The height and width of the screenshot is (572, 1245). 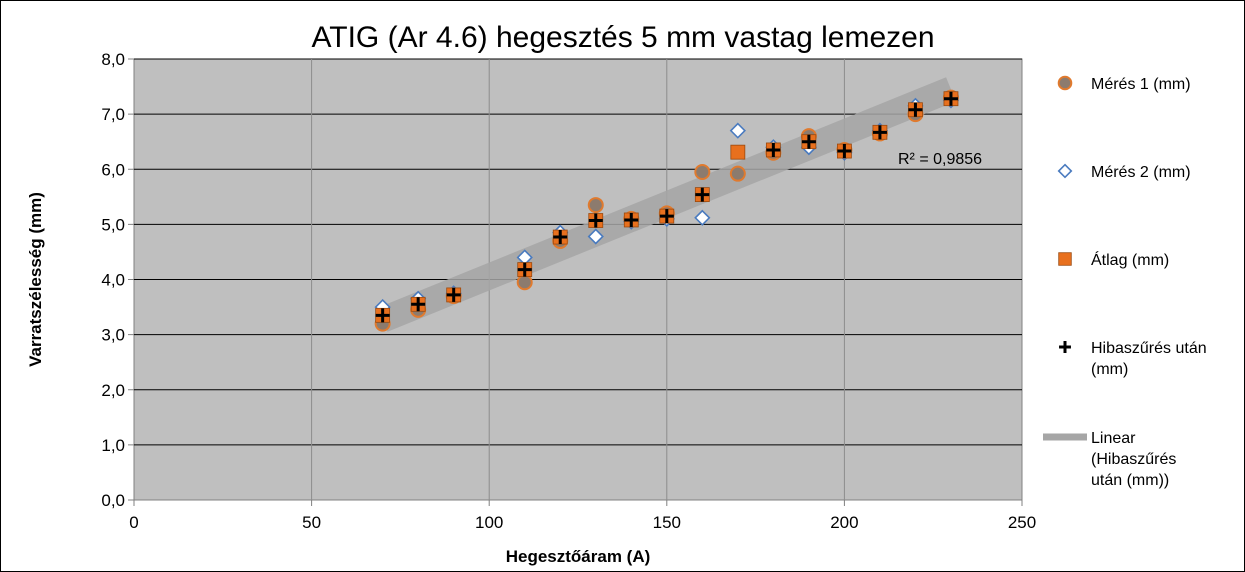 What do you see at coordinates (667, 522) in the screenshot?
I see `x-tick-label: 150` at bounding box center [667, 522].